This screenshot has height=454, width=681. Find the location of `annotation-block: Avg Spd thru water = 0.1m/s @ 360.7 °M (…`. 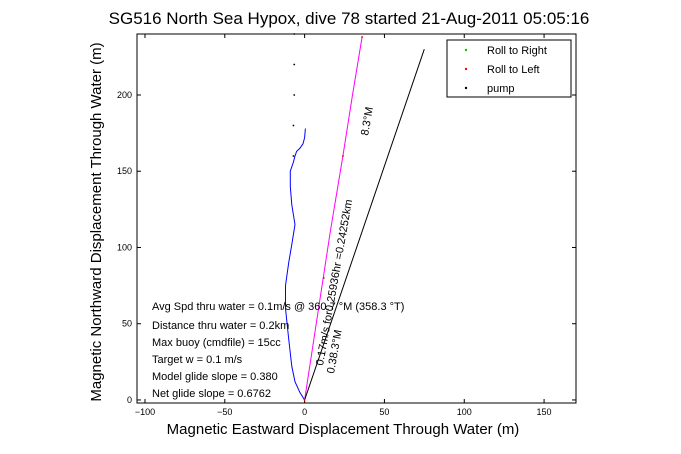

annotation-block: Avg Spd thru water = 0.1m/s @ 360.7 °M (… is located at coordinates (278, 350).